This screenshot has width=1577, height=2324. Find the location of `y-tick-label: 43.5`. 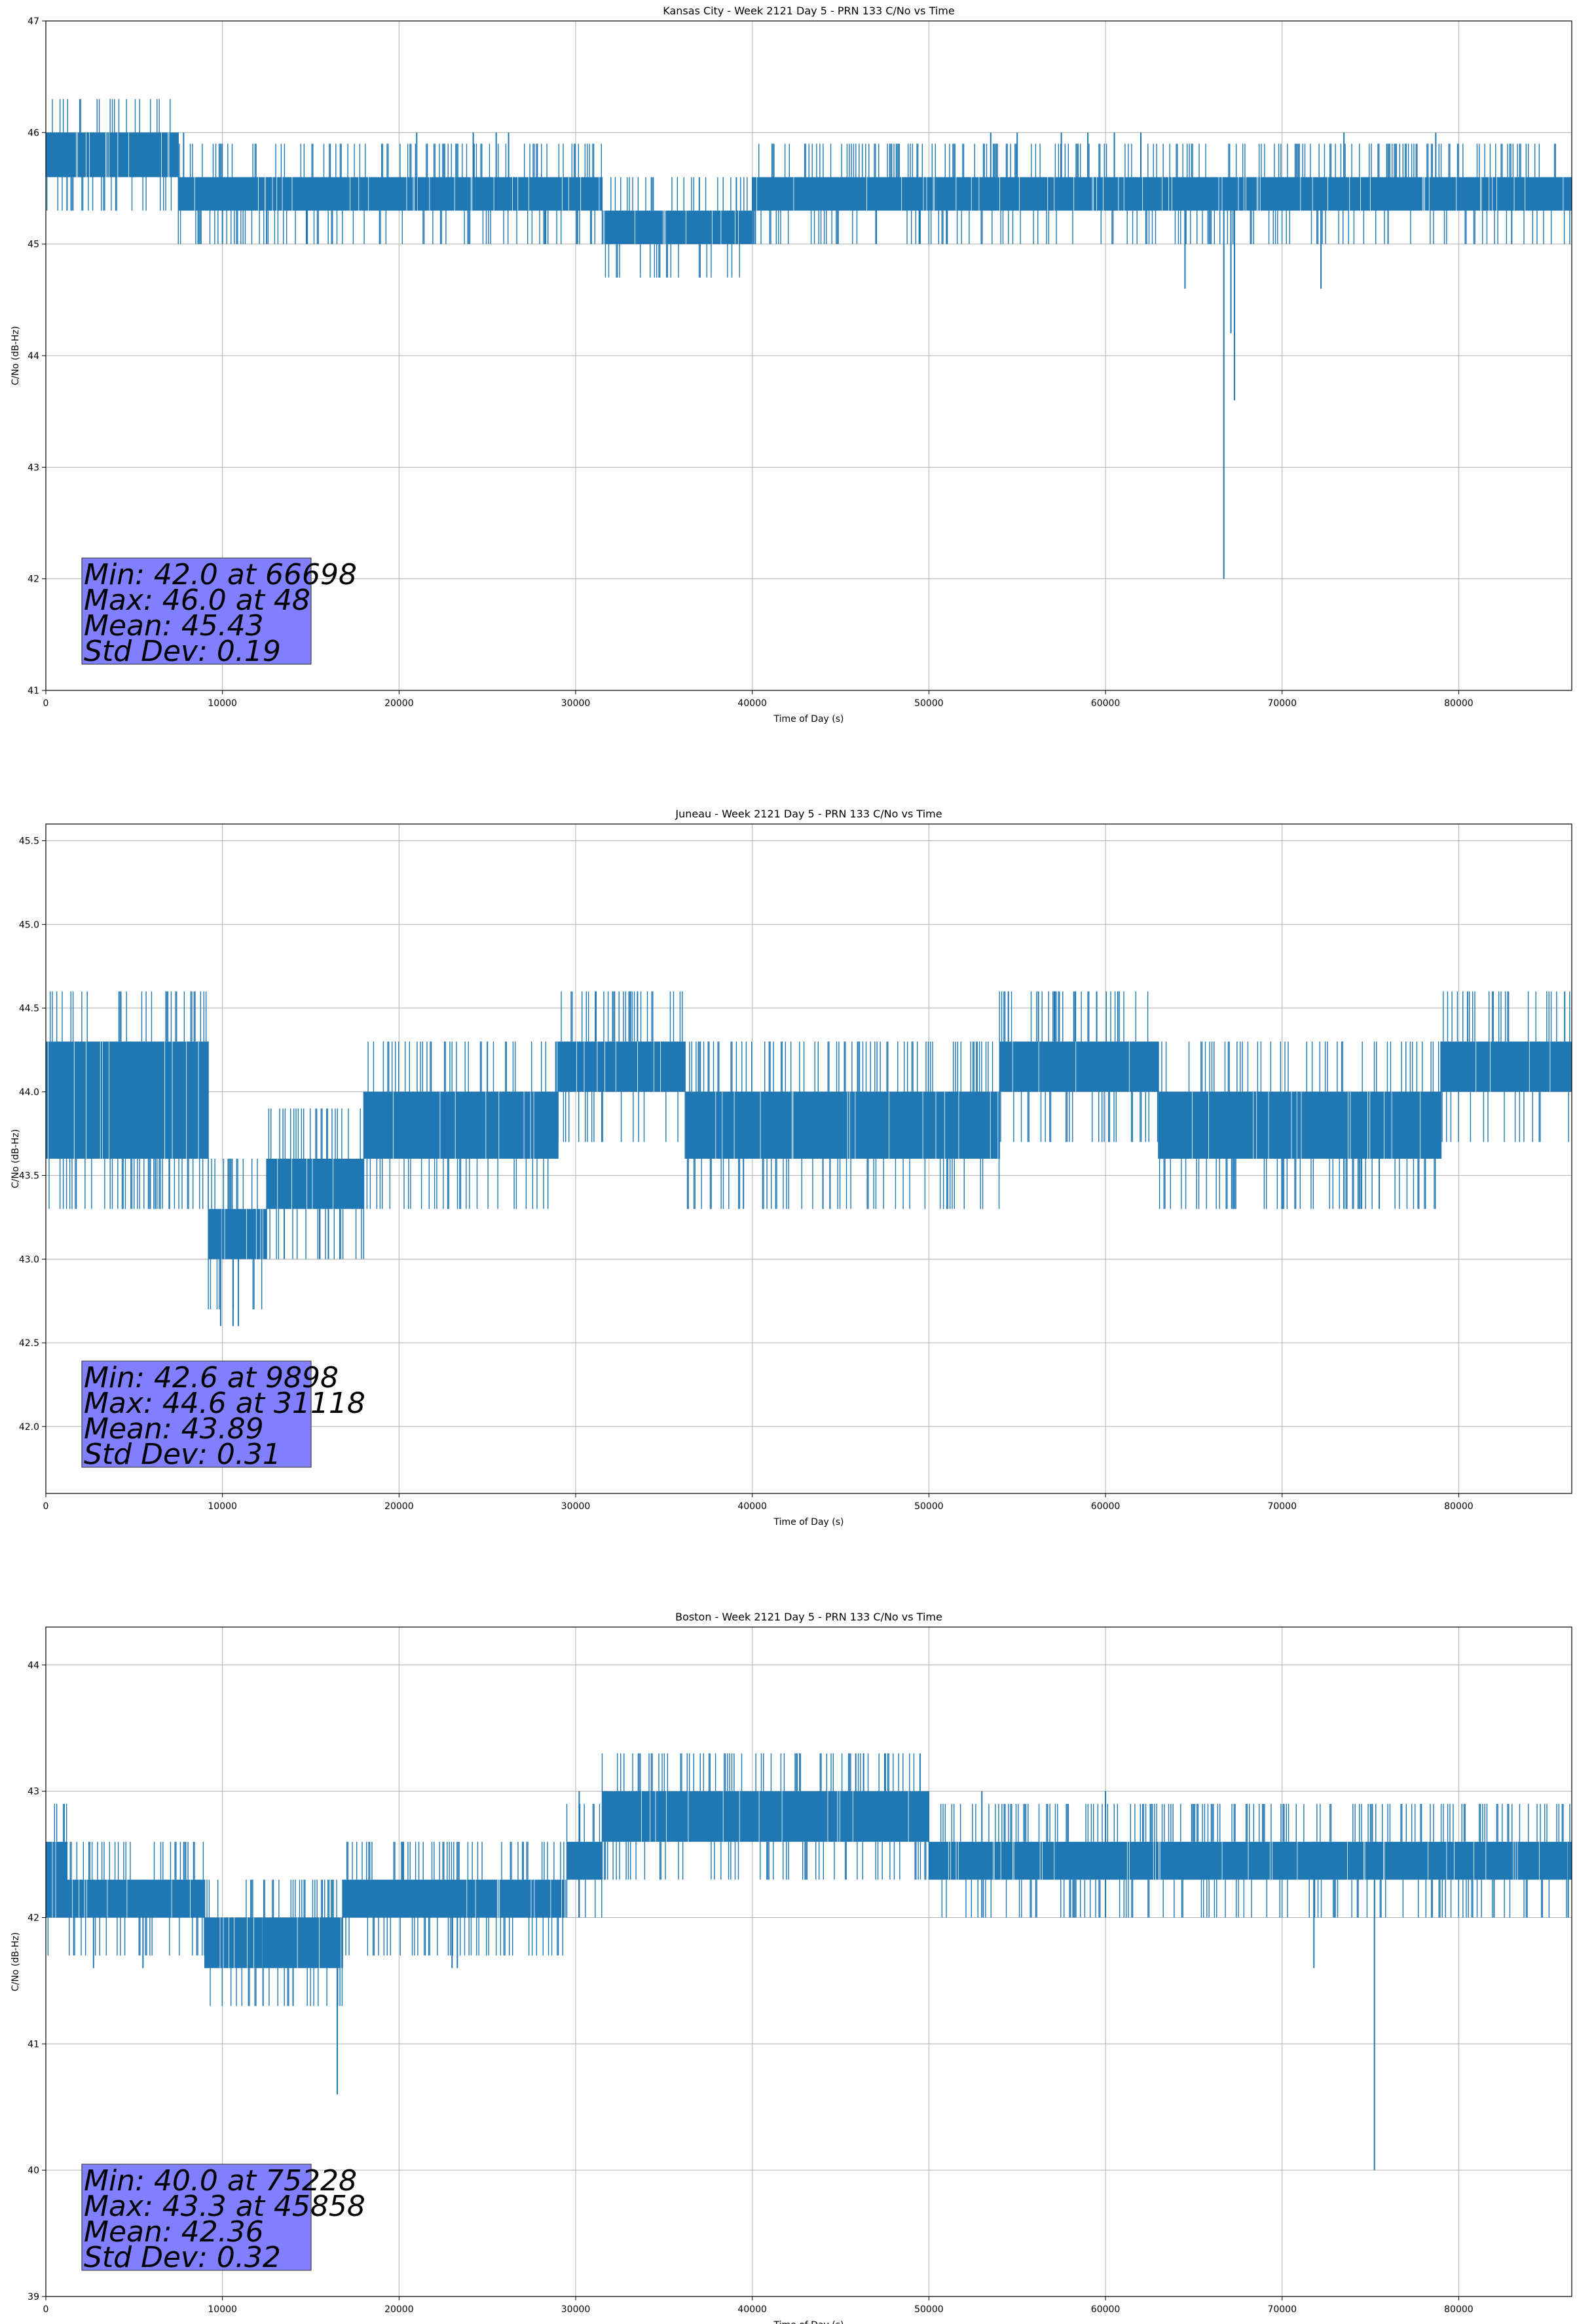

y-tick-label: 43.5 is located at coordinates (29, 1176).